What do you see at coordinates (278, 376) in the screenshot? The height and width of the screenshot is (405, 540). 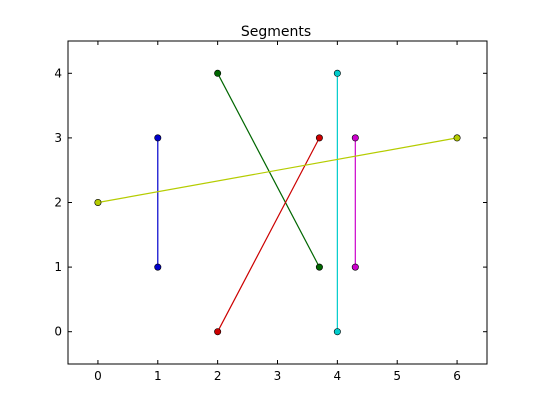 I see `x-tick-label: 3` at bounding box center [278, 376].